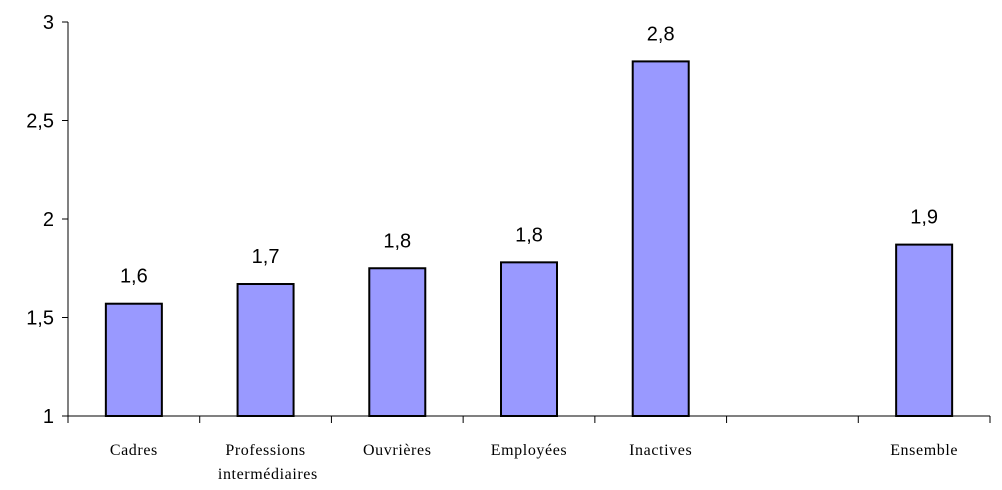 The height and width of the screenshot is (490, 1002). What do you see at coordinates (40, 319) in the screenshot?
I see `y-tick-label: 1,5` at bounding box center [40, 319].